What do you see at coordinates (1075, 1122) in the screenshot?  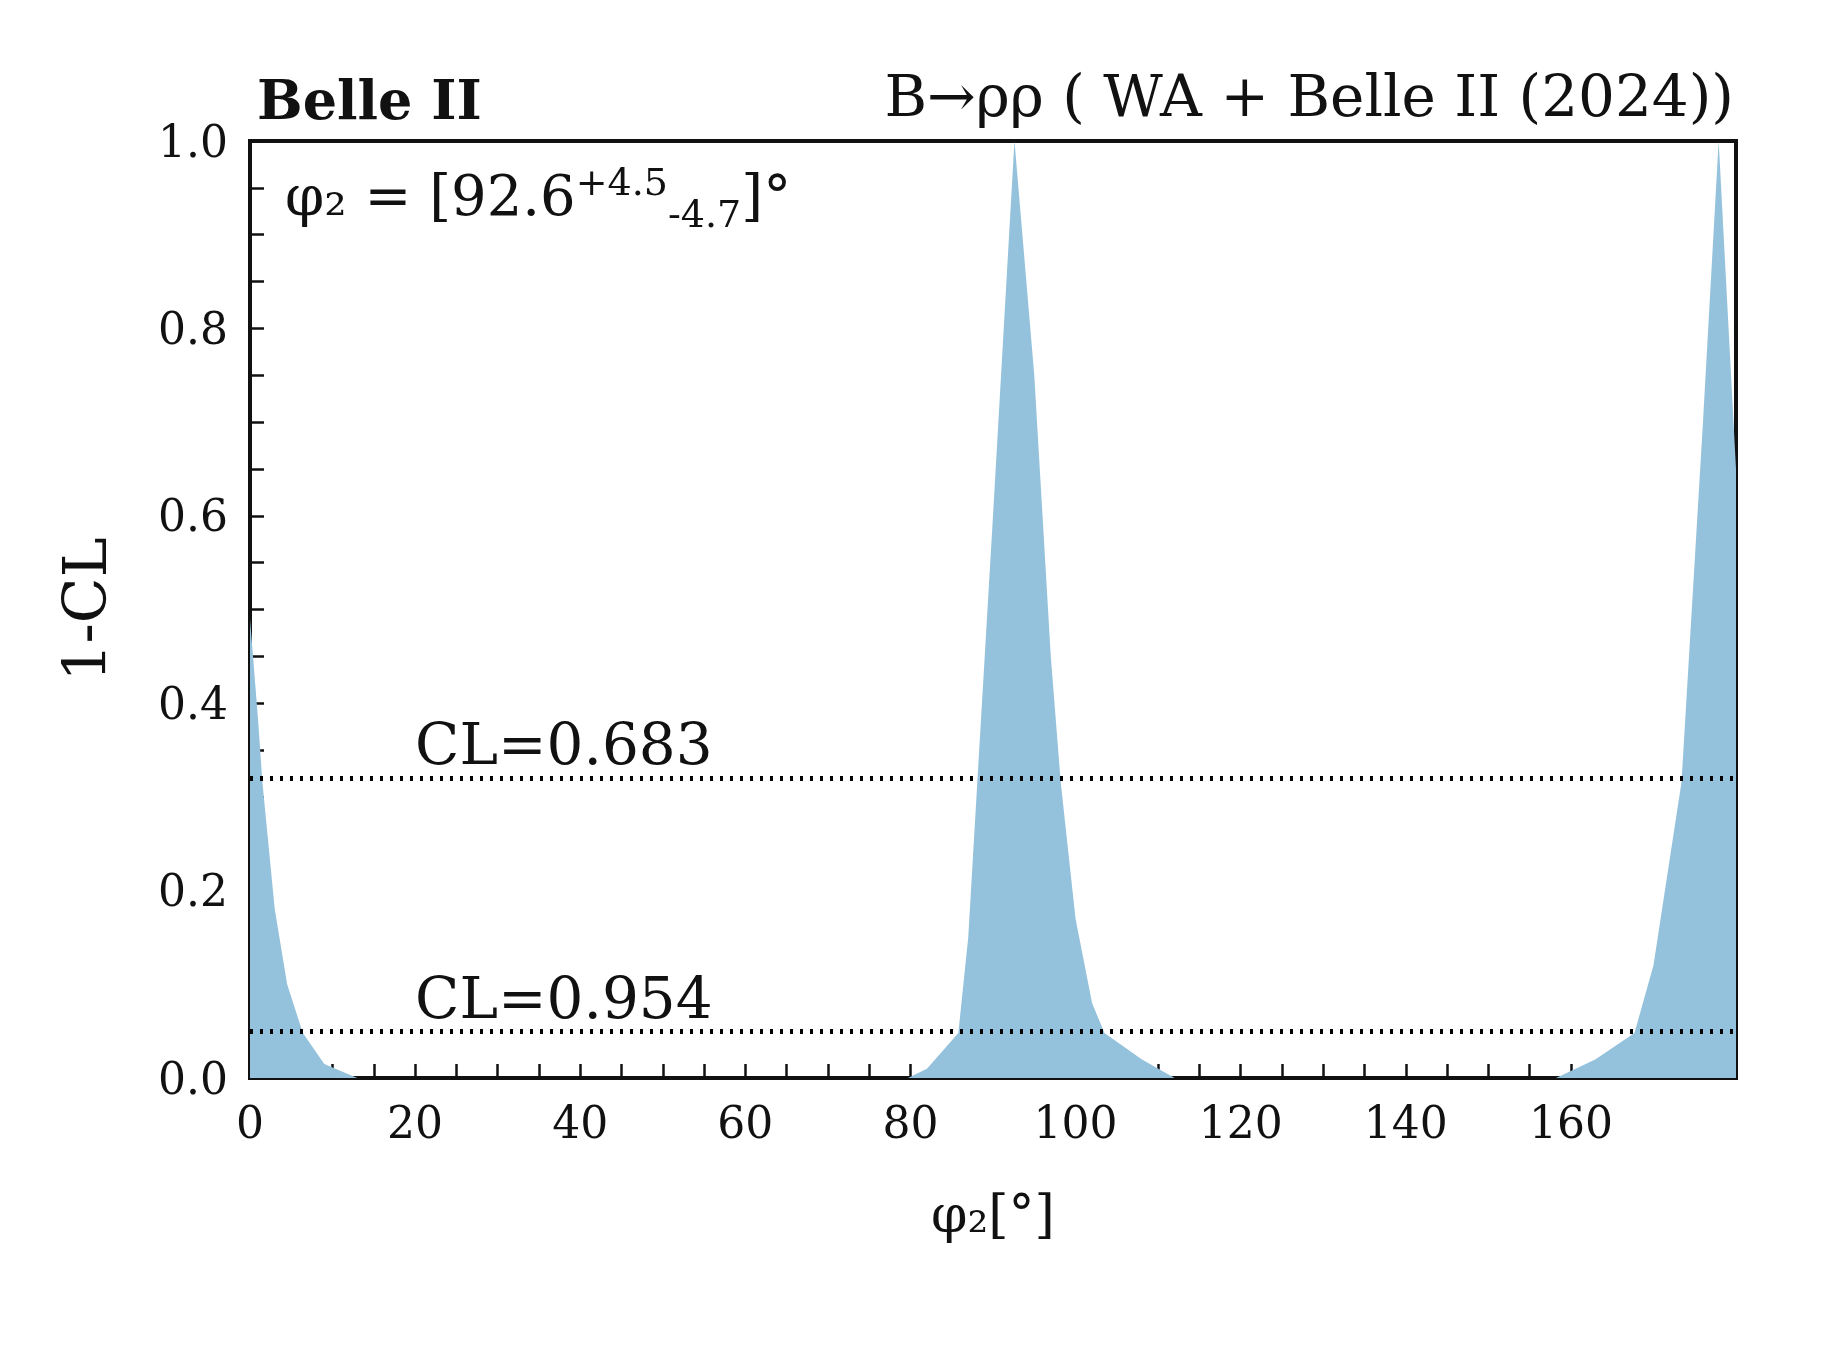 I see `x-tick-label: 100` at bounding box center [1075, 1122].